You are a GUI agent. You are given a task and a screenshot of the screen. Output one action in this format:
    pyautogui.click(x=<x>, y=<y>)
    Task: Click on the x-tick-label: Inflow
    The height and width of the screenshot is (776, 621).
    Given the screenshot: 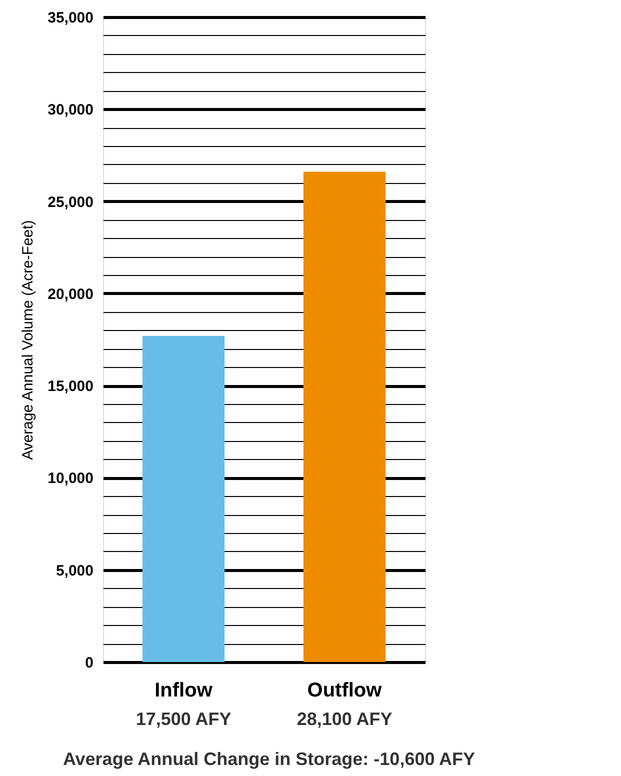 What is the action you would take?
    pyautogui.click(x=183, y=691)
    